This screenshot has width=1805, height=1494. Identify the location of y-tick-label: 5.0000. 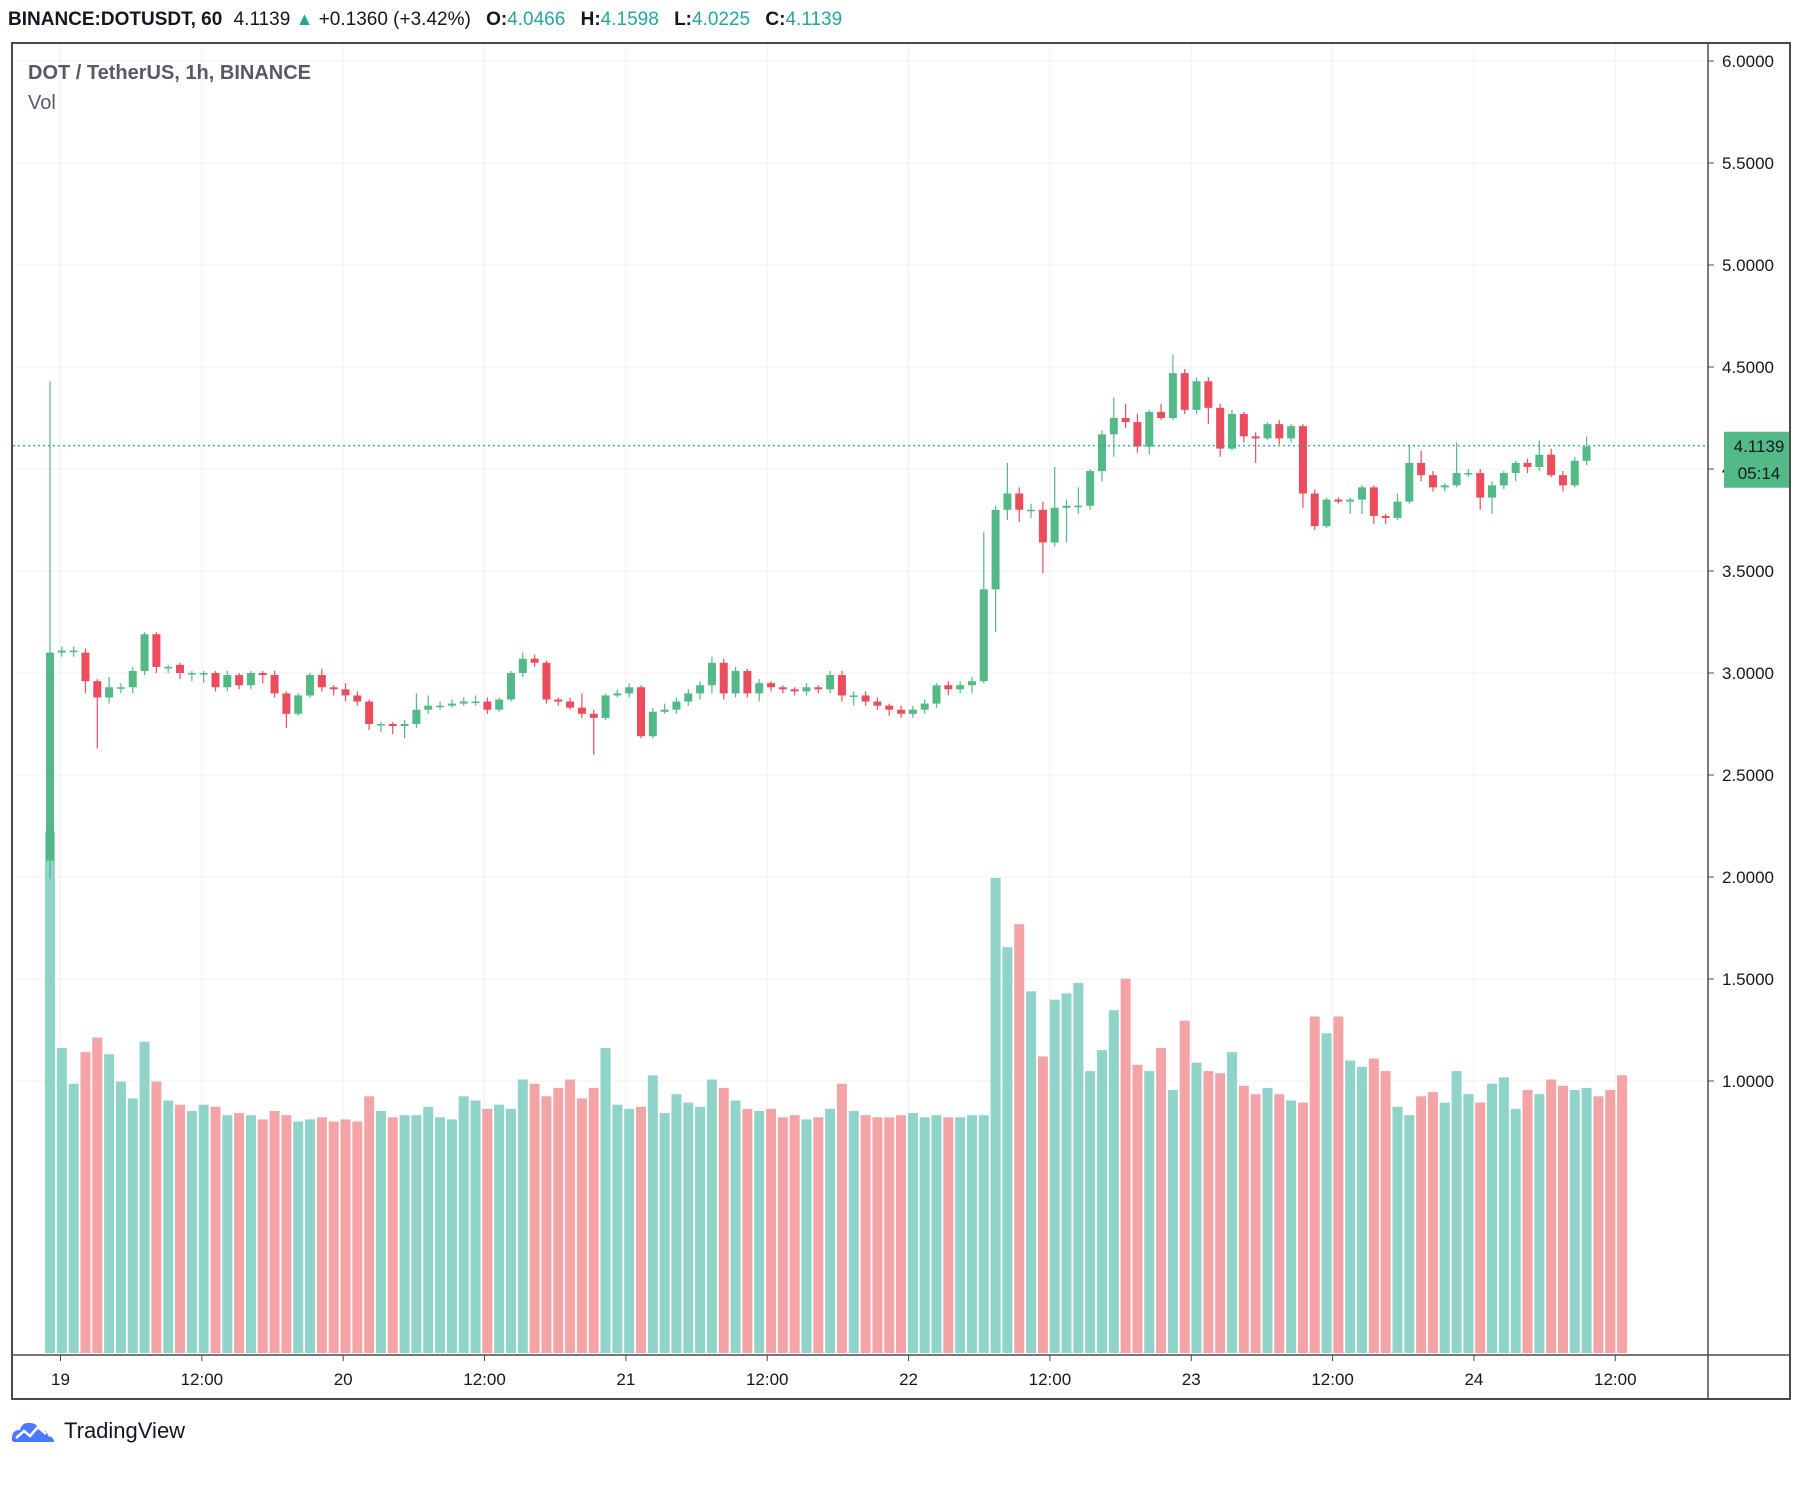
(1748, 265).